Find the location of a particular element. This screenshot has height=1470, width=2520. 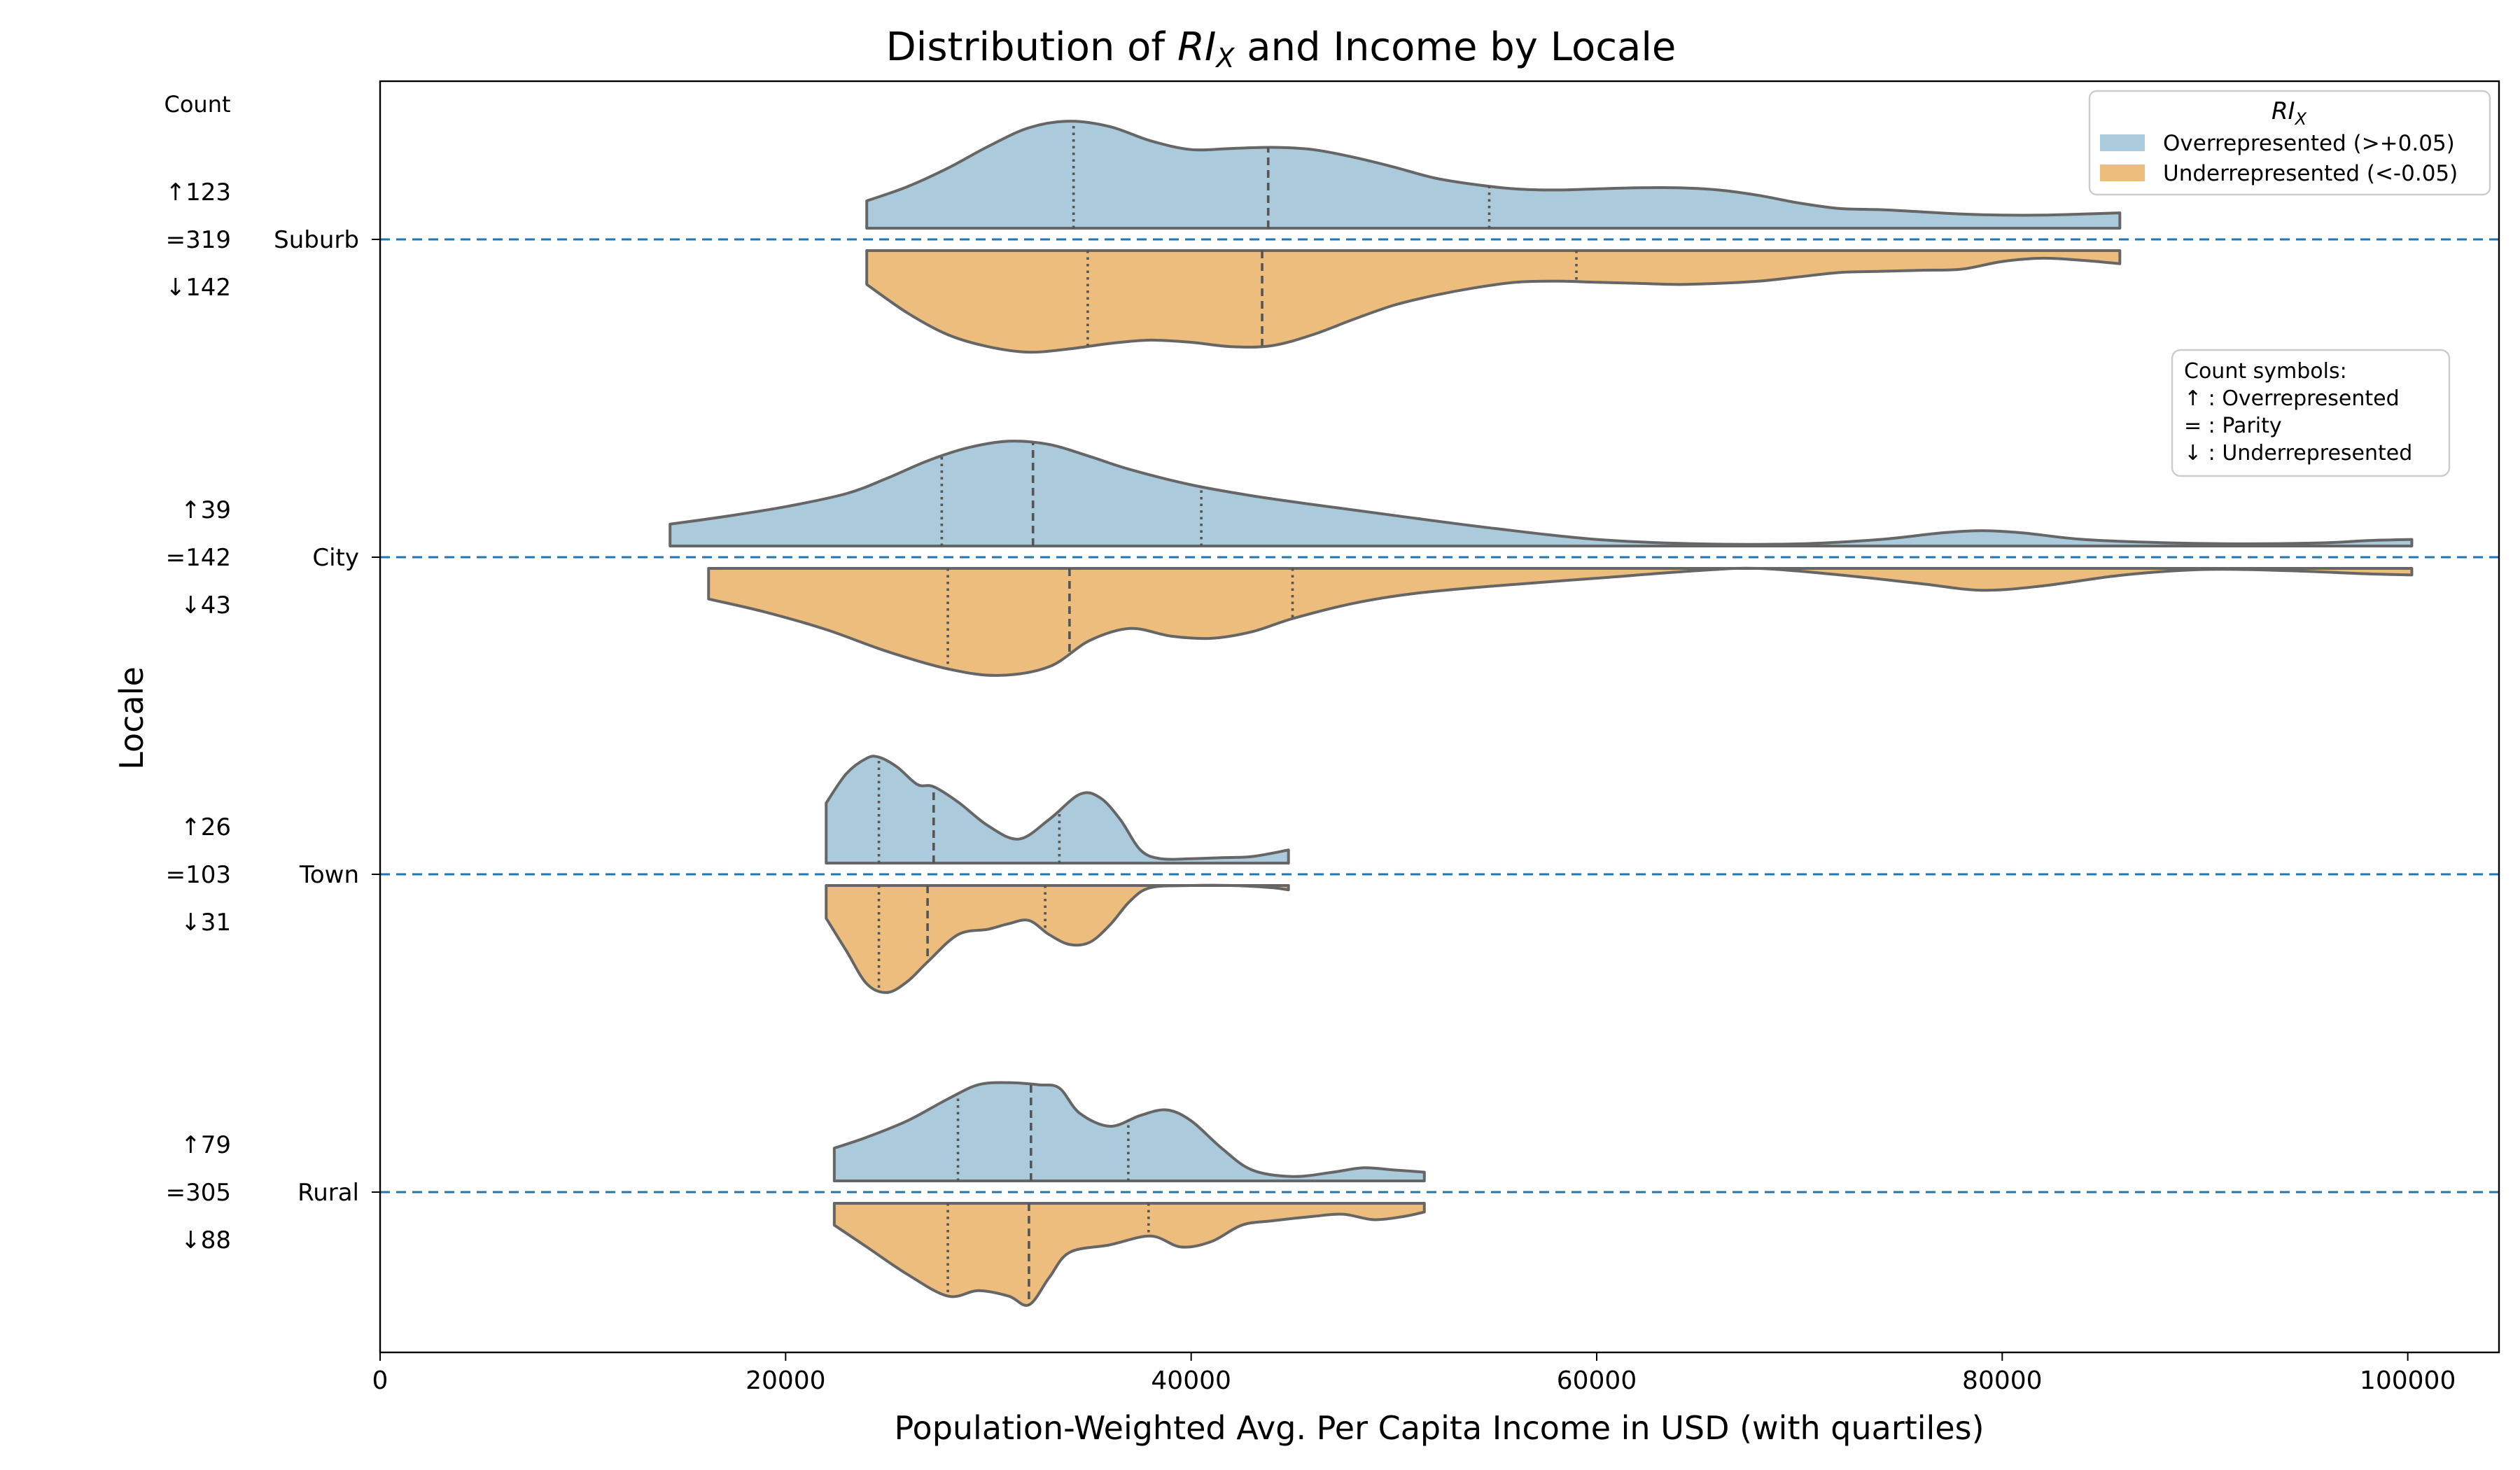

y-tick-label-town: Town is located at coordinates (329, 875).